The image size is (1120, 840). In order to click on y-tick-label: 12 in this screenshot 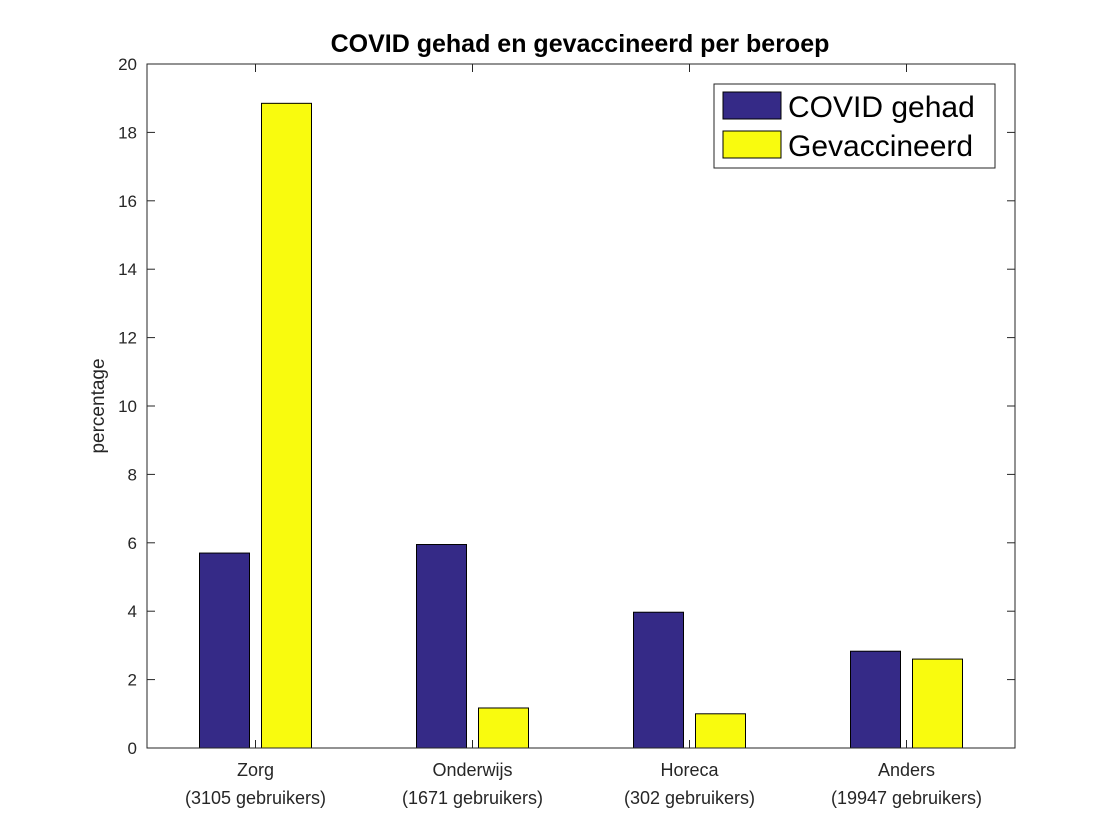, I will do `click(127, 338)`.